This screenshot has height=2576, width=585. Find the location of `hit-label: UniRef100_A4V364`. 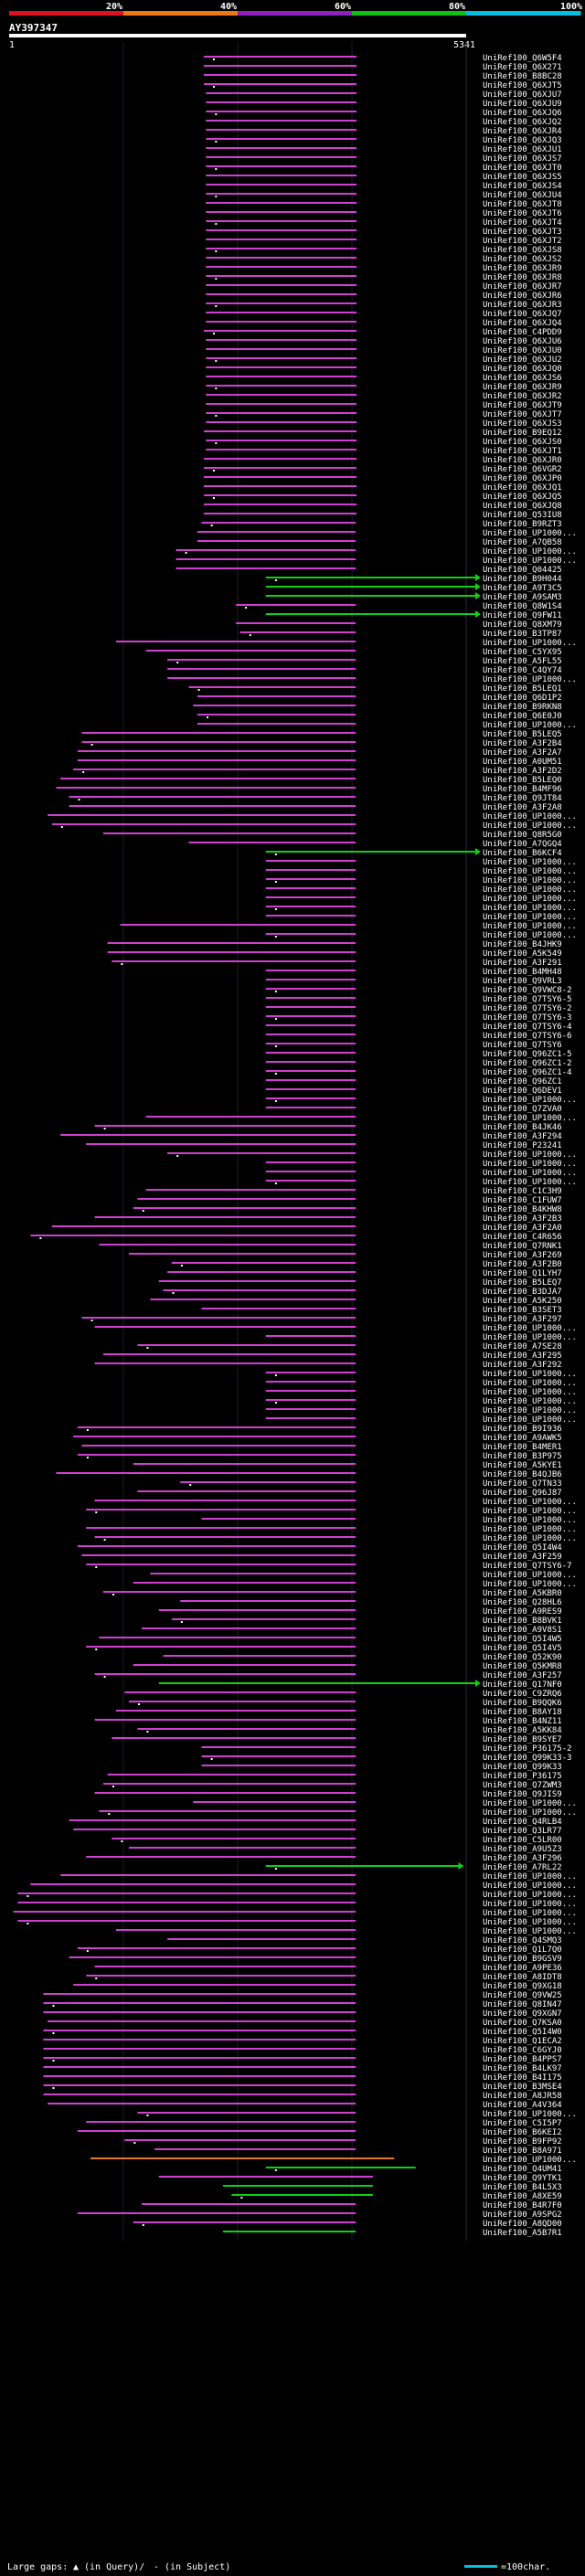

hit-label: UniRef100_A4V364 is located at coordinates (522, 2105).